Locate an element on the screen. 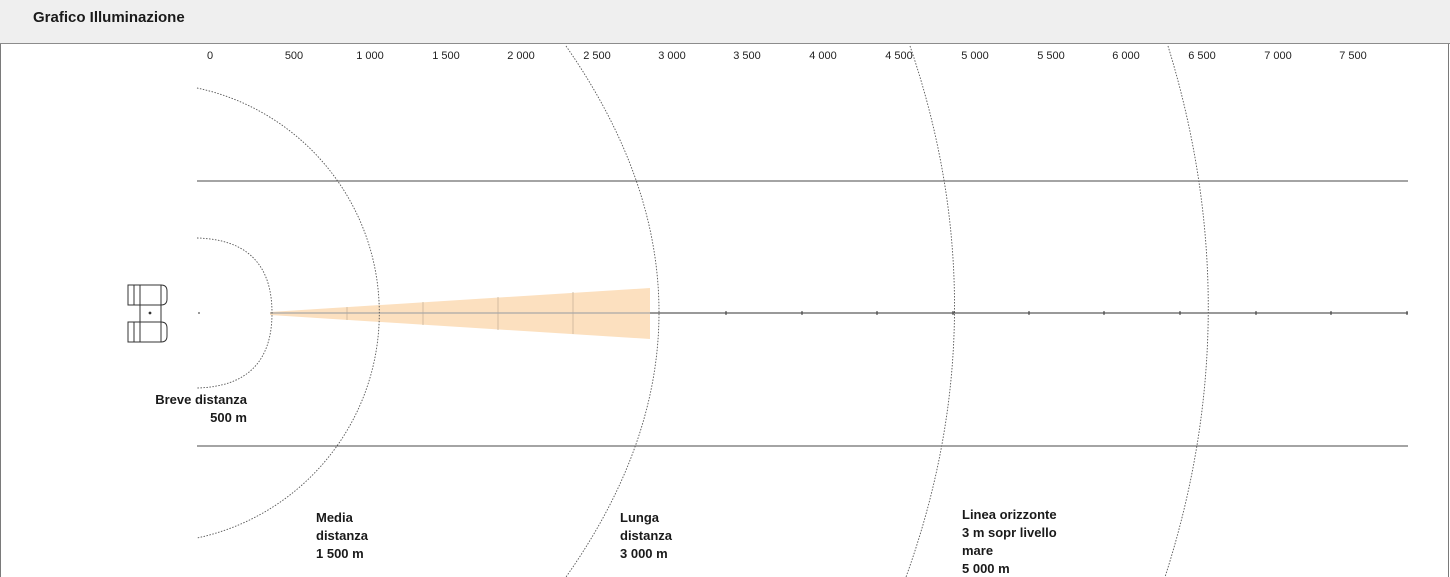 Image resolution: width=1450 pixels, height=577 pixels. page-title: Grafico Illuminazione is located at coordinates (109, 17).